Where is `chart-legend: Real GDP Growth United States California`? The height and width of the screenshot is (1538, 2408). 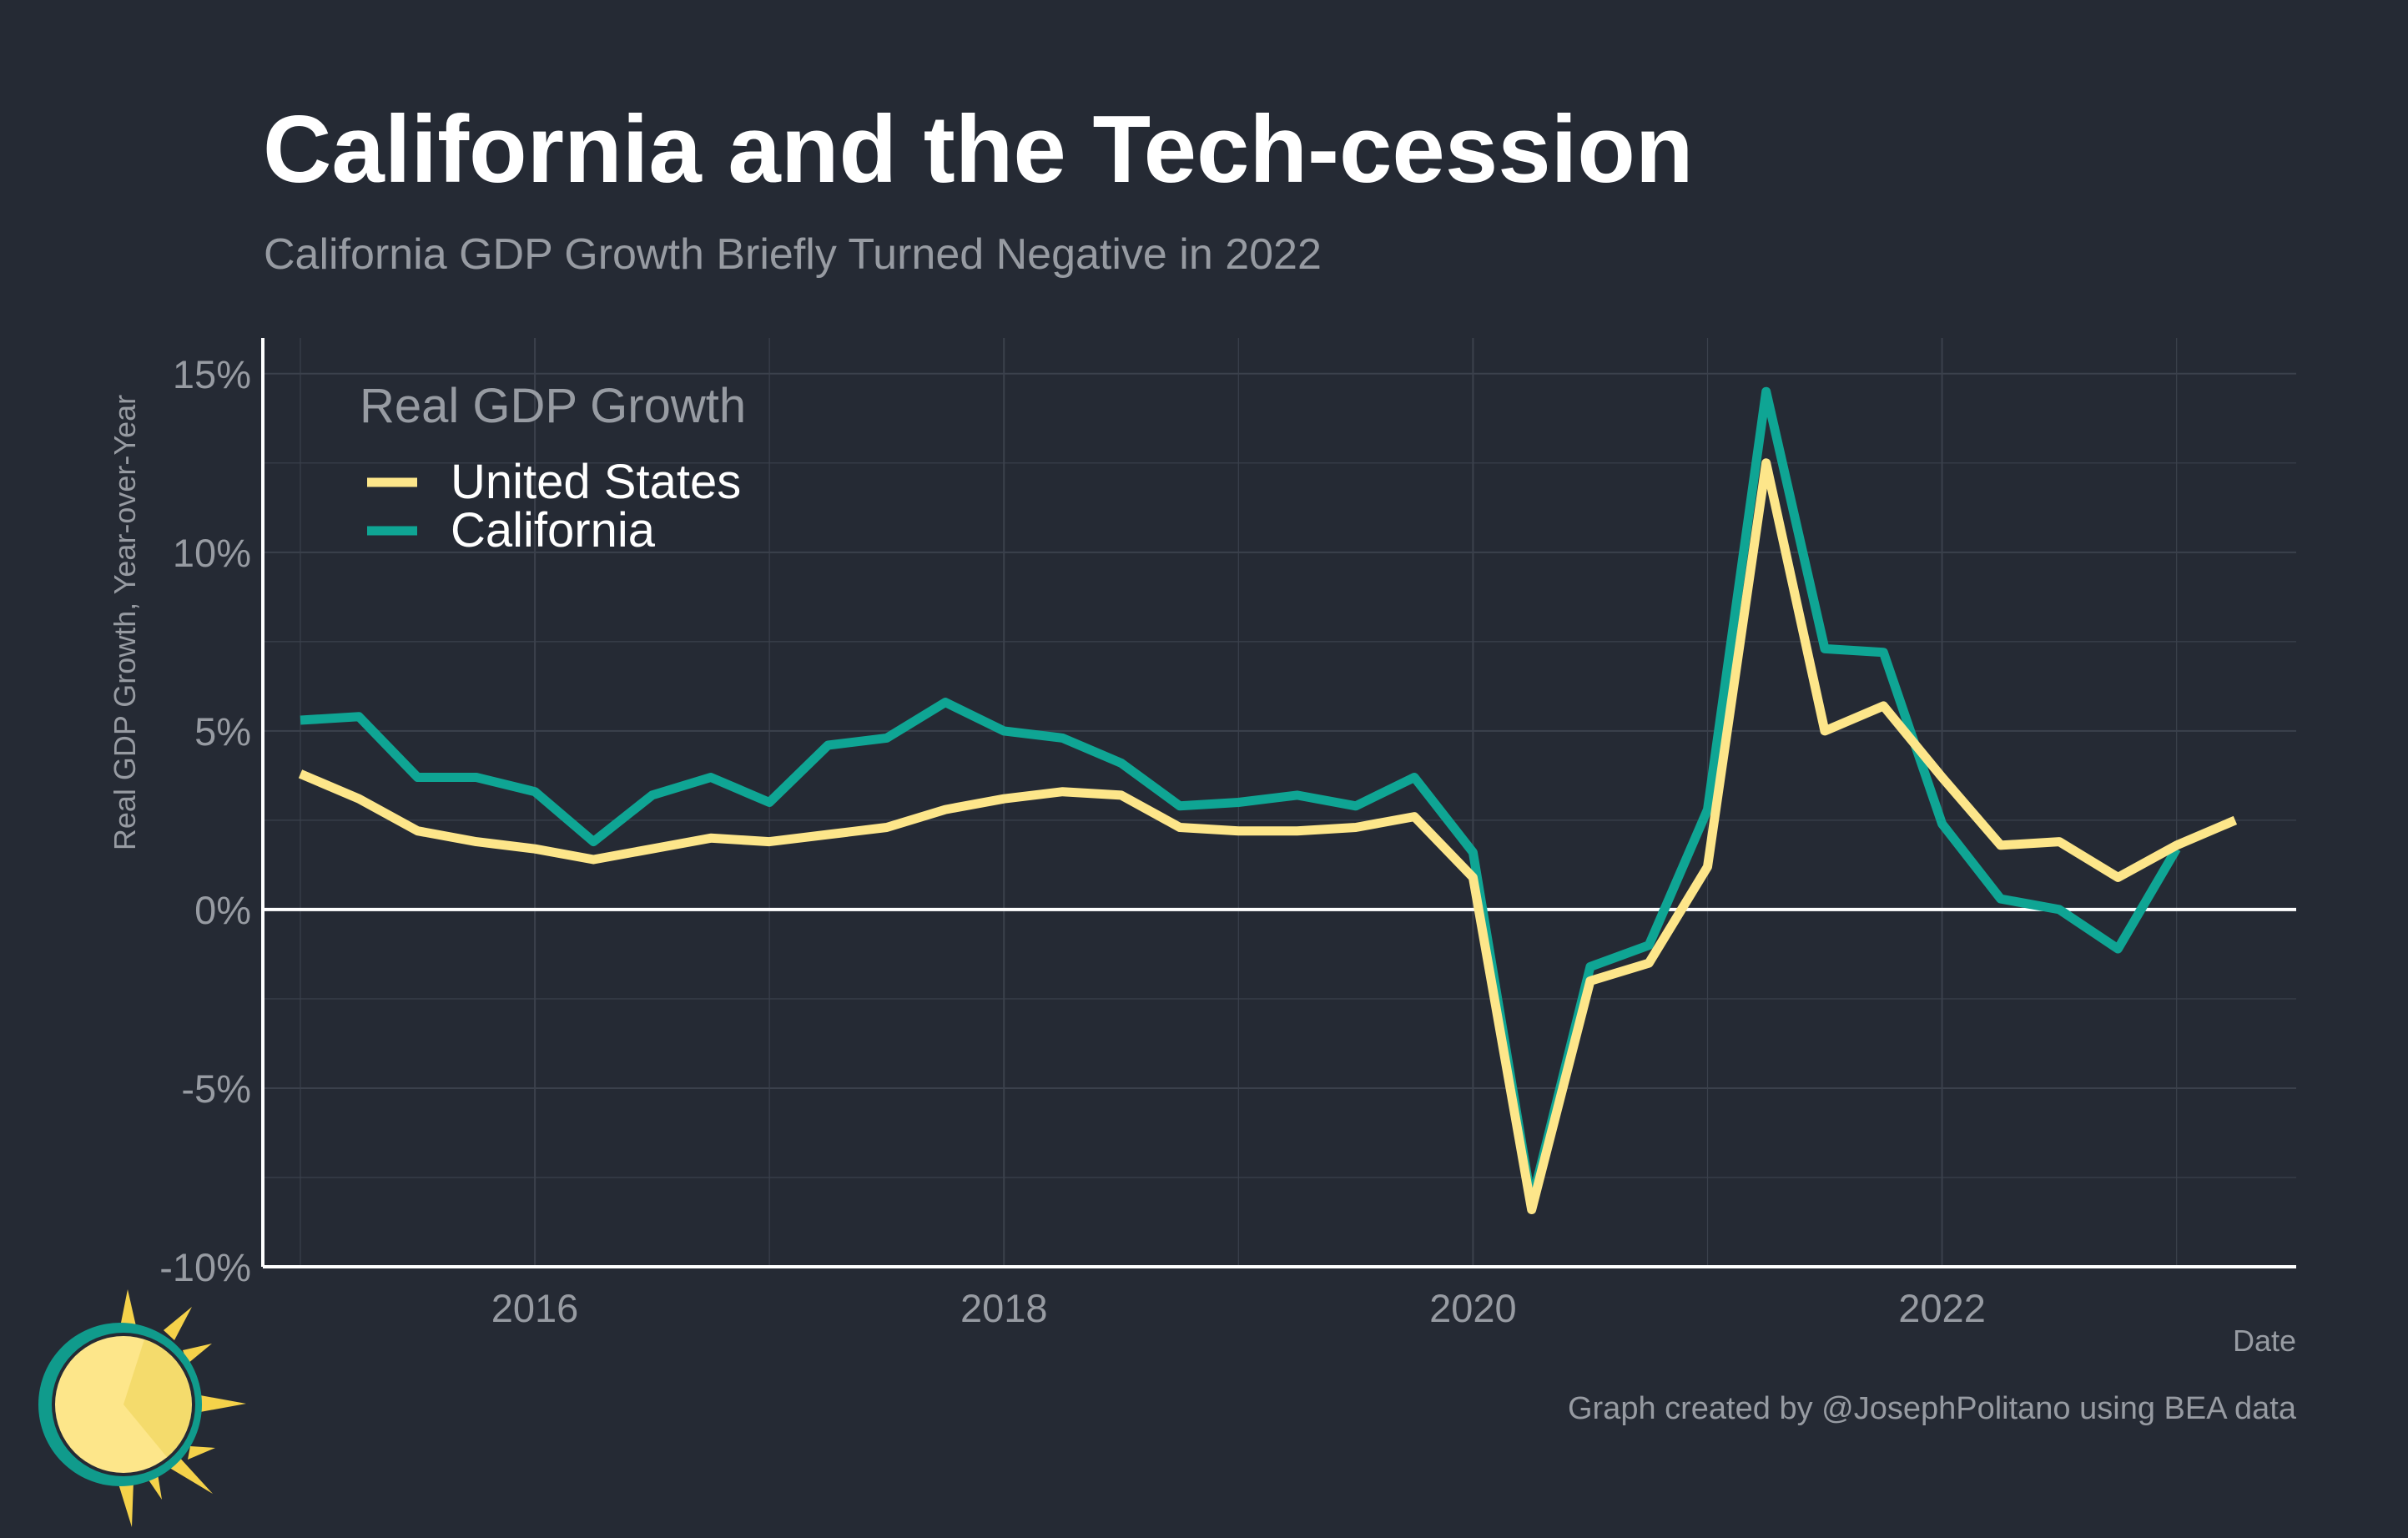 chart-legend: Real GDP Growth United States California is located at coordinates (553, 468).